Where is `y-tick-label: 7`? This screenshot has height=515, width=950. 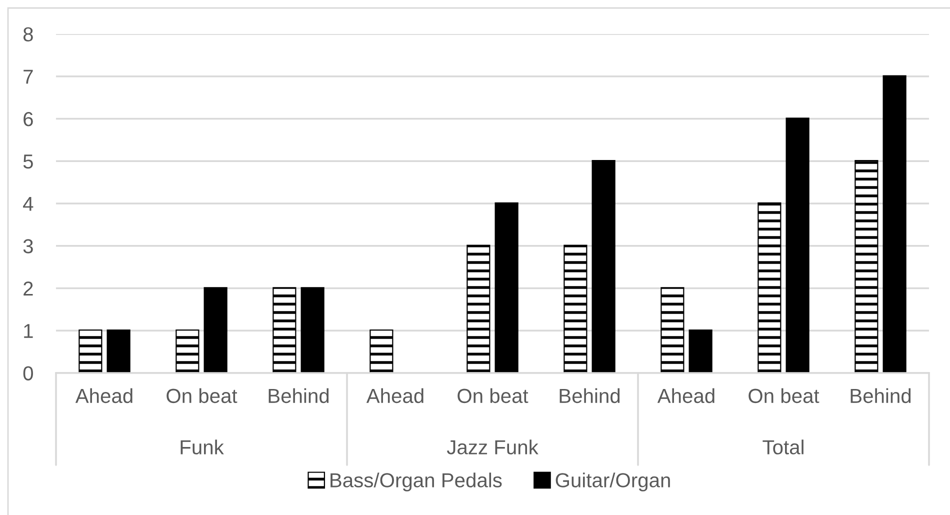 y-tick-label: 7 is located at coordinates (28, 77).